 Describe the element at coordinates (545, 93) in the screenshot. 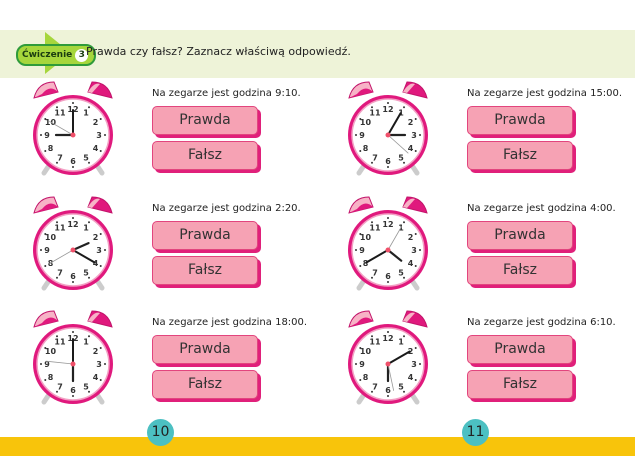

I see `question-text: Na zegarze jest godzina 15:00.` at that location.